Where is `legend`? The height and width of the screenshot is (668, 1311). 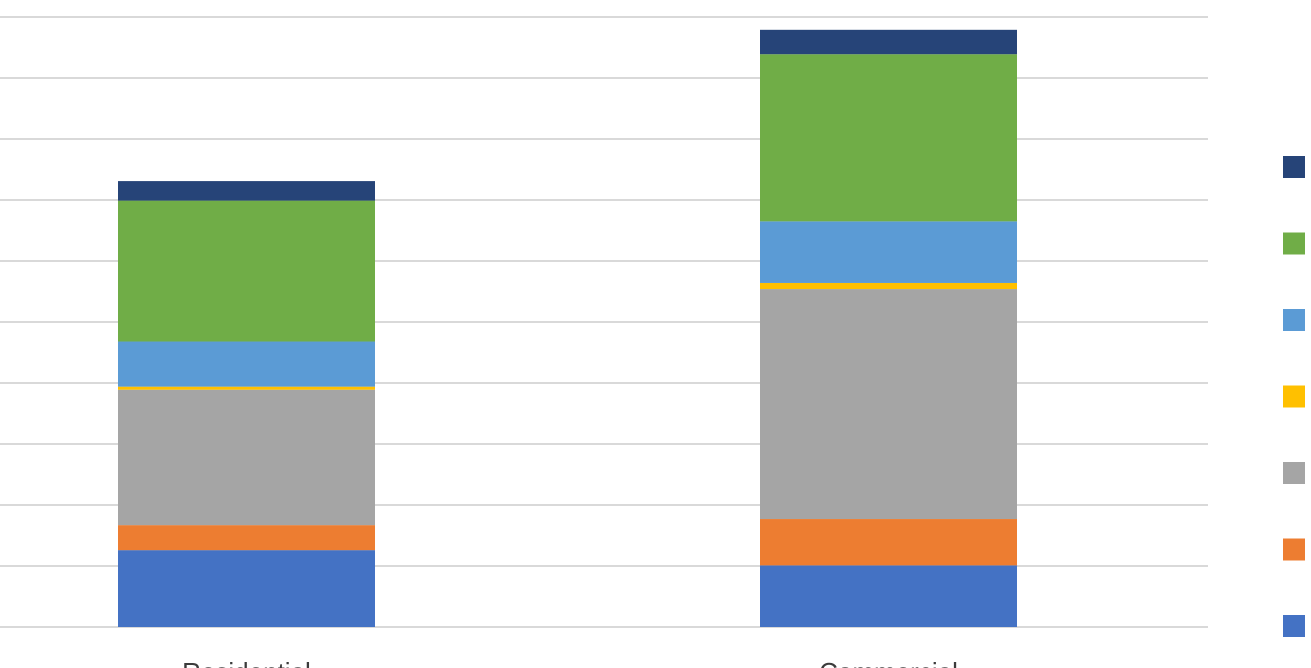
legend is located at coordinates (1294, 396).